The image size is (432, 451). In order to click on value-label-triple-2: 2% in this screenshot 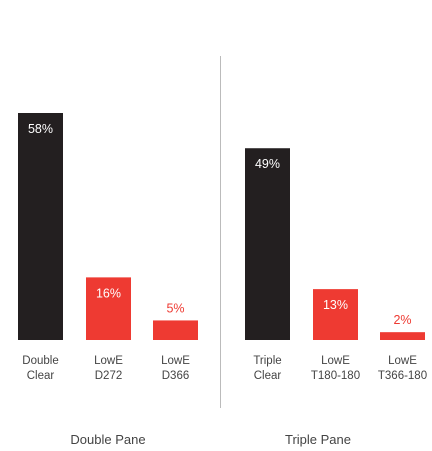, I will do `click(402, 320)`.